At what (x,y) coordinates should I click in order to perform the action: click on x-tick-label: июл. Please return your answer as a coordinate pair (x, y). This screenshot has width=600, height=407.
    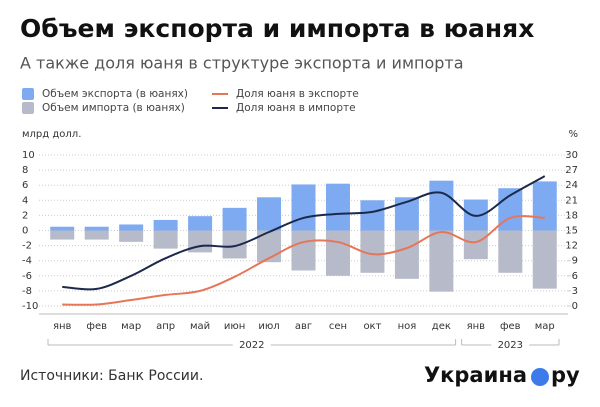
    Looking at the image, I should click on (268, 326).